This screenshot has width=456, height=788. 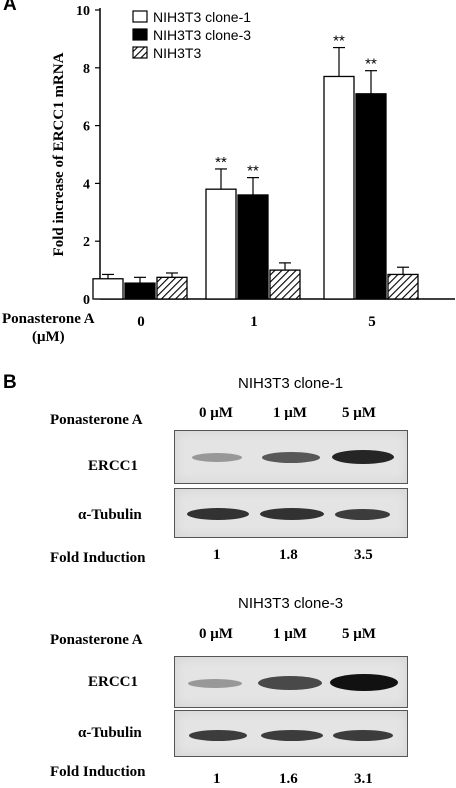 What do you see at coordinates (86, 69) in the screenshot?
I see `y-tick-label: 8` at bounding box center [86, 69].